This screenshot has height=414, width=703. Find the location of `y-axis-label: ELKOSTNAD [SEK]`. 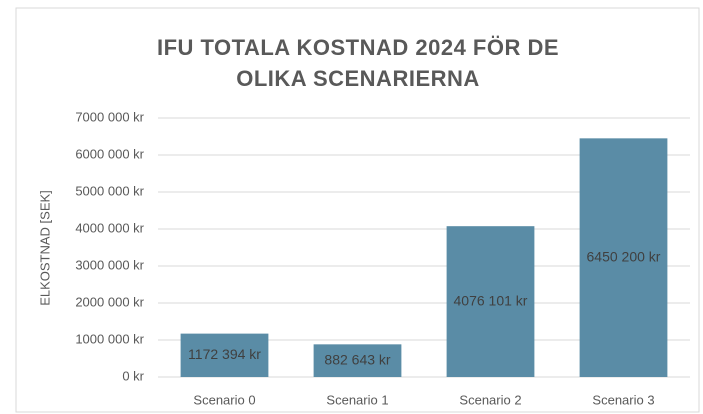

y-axis-label: ELKOSTNAD [SEK] is located at coordinates (44, 248).